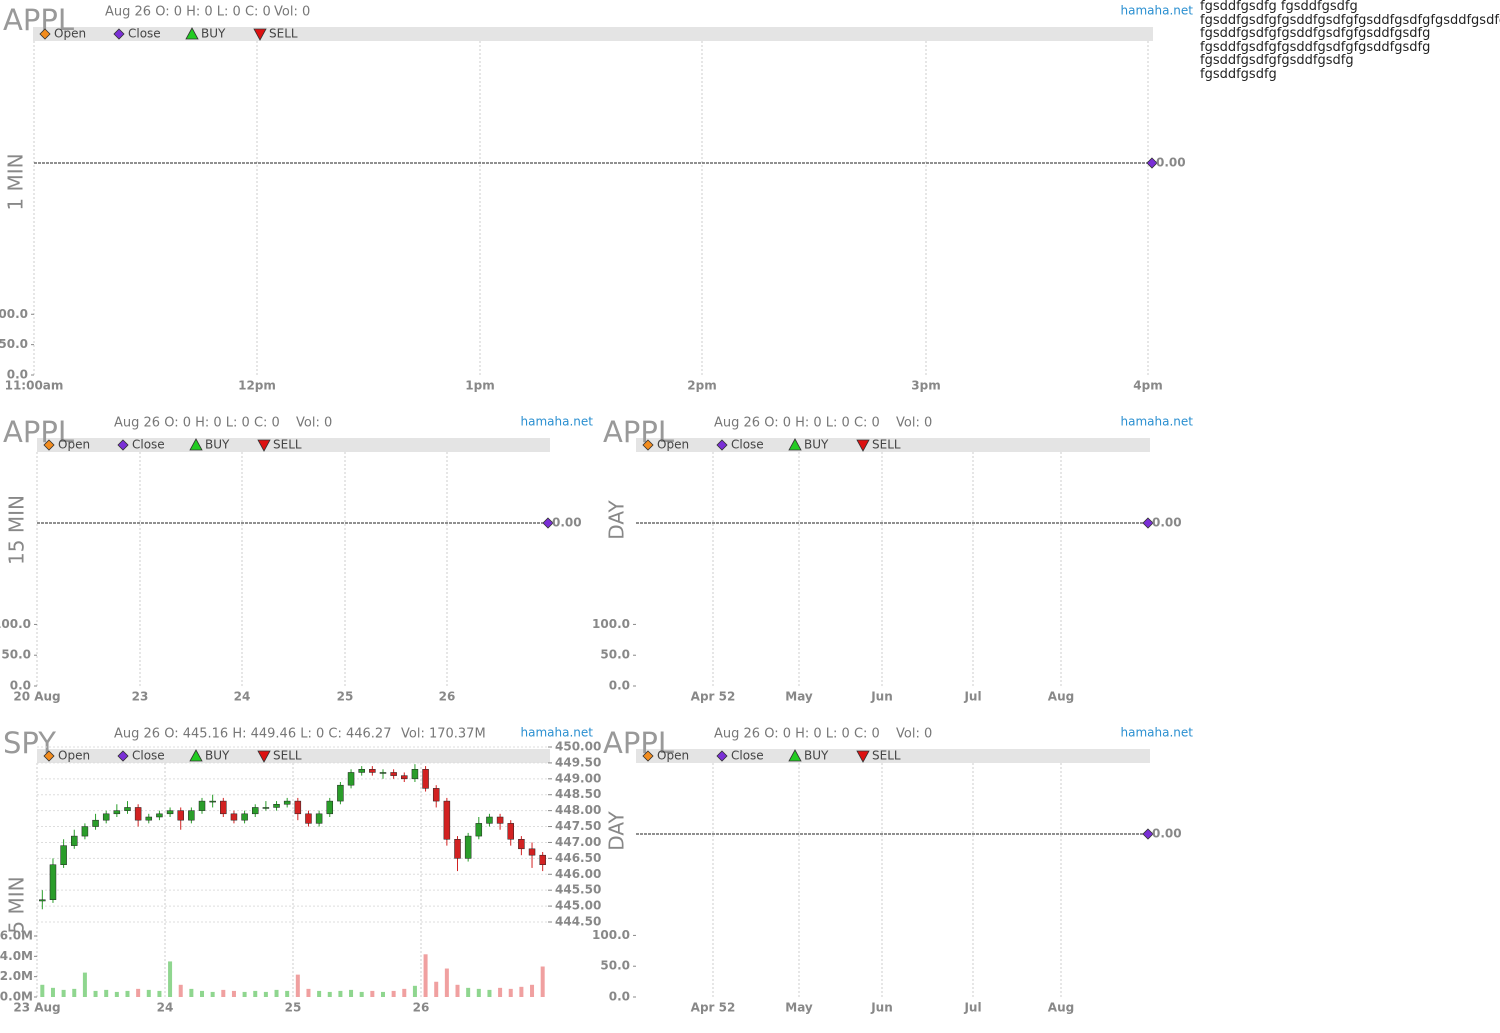 The width and height of the screenshot is (1500, 1033). Describe the element at coordinates (578, 842) in the screenshot. I see `y-tick-label: 447.00` at that location.